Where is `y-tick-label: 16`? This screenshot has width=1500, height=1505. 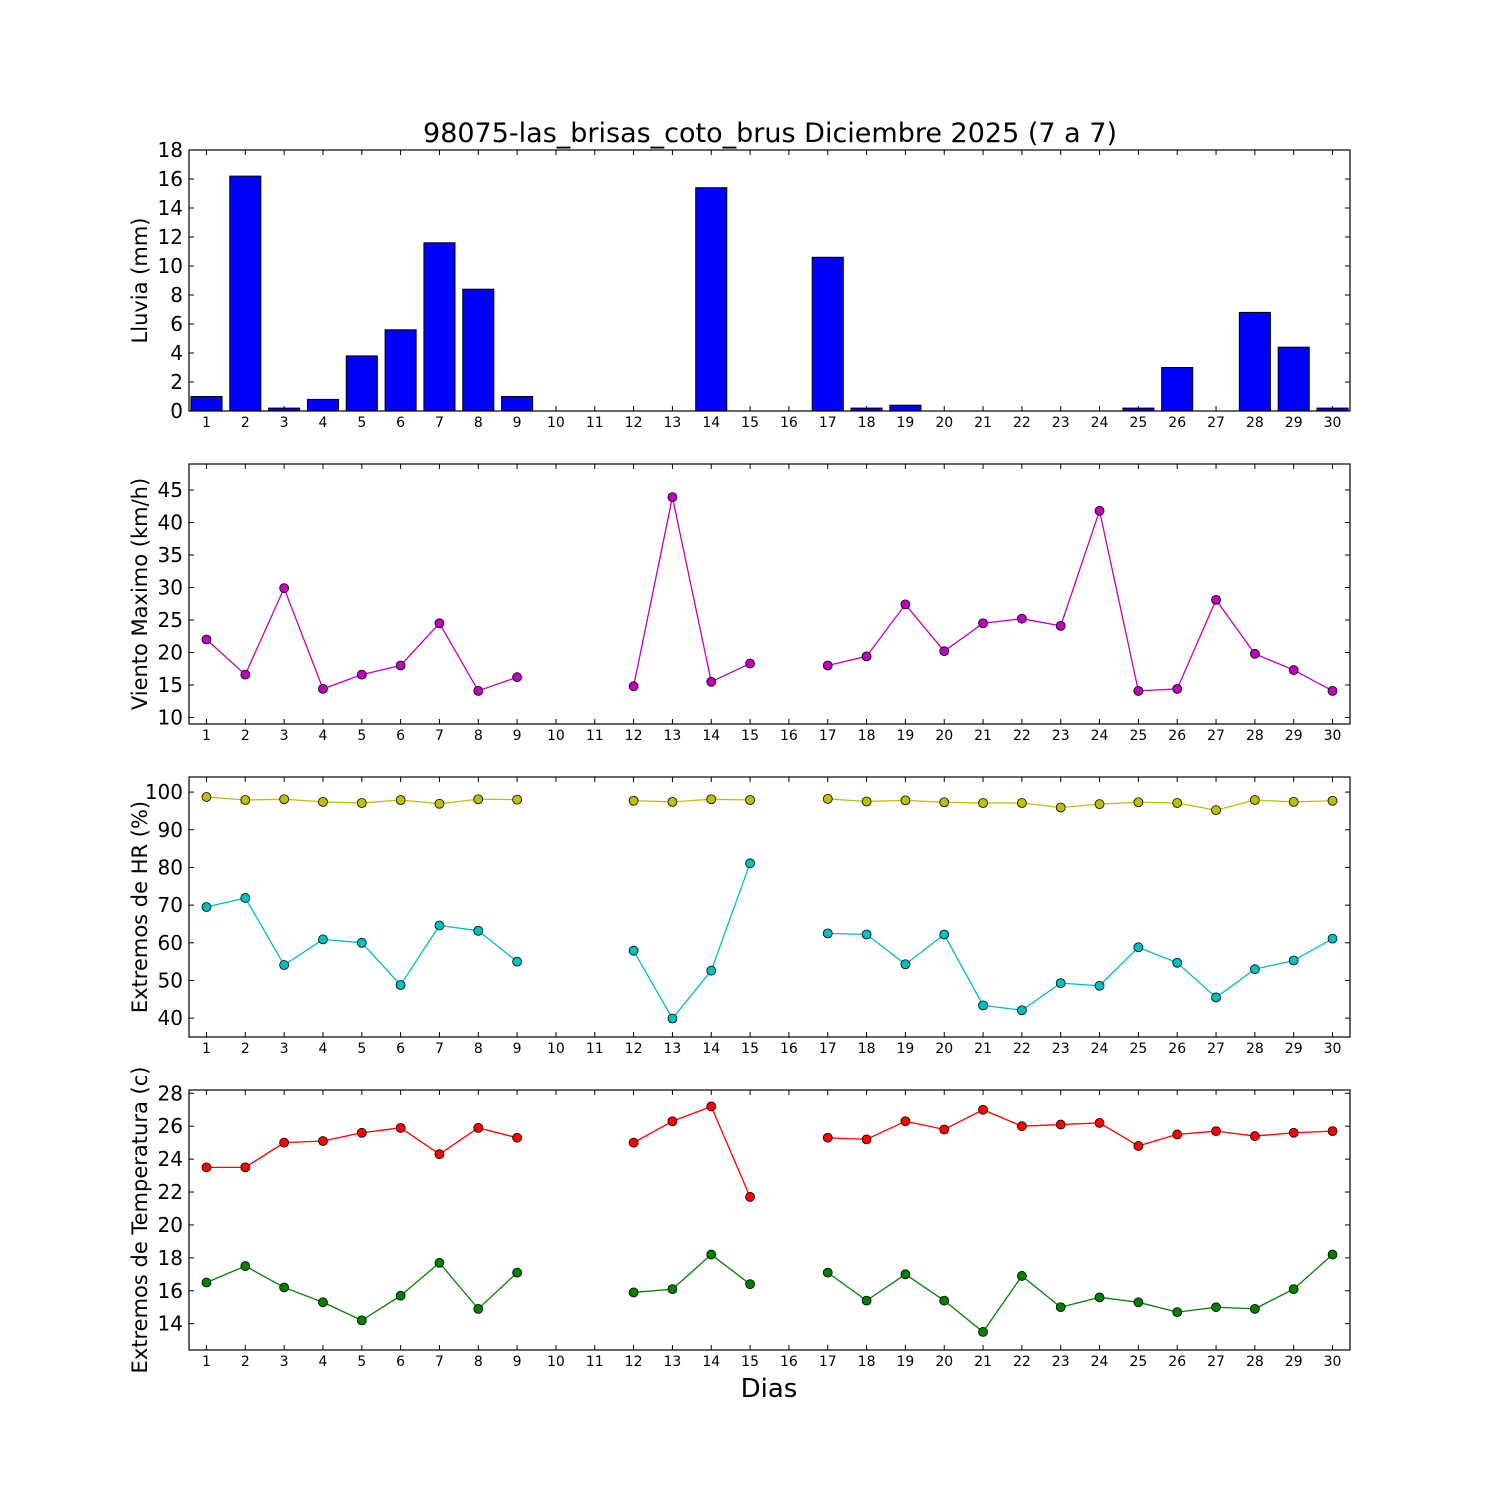 y-tick-label: 16 is located at coordinates (170, 1291).